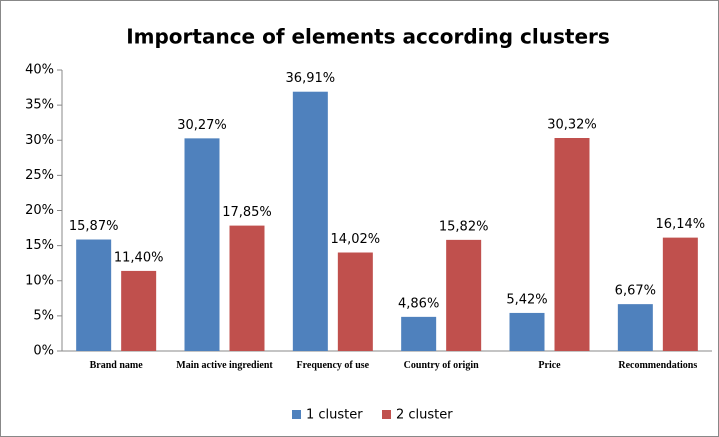 The width and height of the screenshot is (719, 437). I want to click on x-tick-label: Brand name, so click(116, 365).